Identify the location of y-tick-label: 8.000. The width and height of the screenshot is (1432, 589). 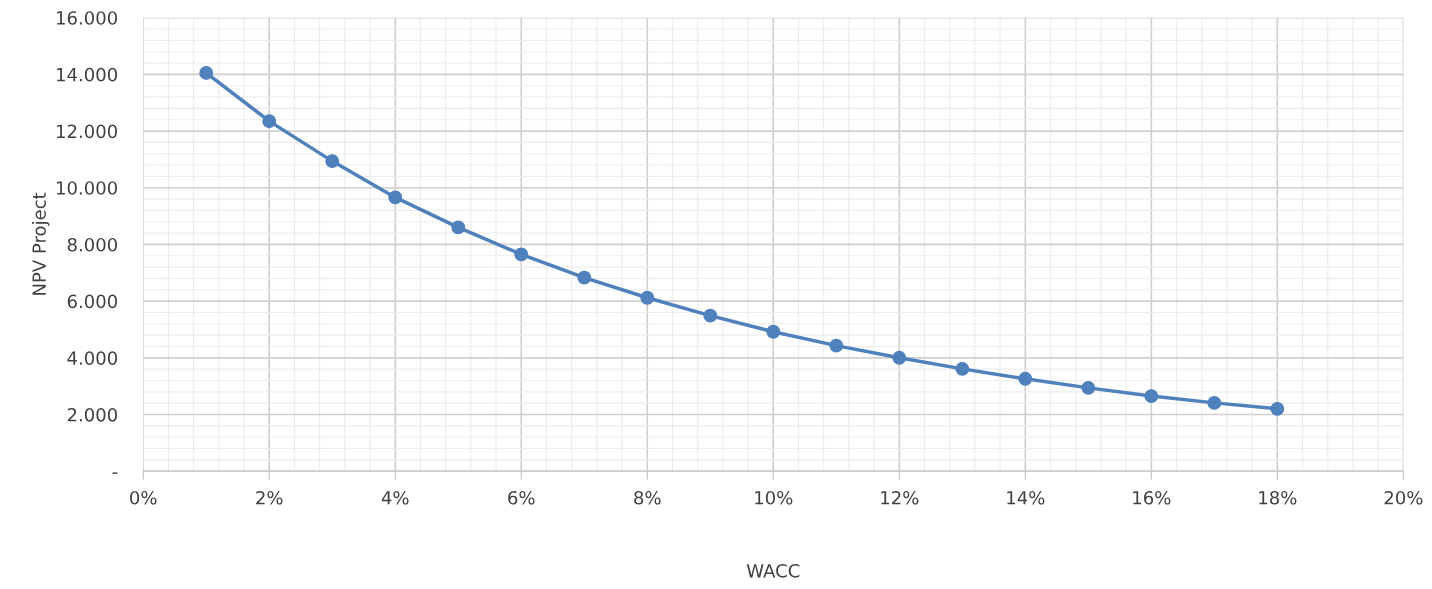
(92, 244).